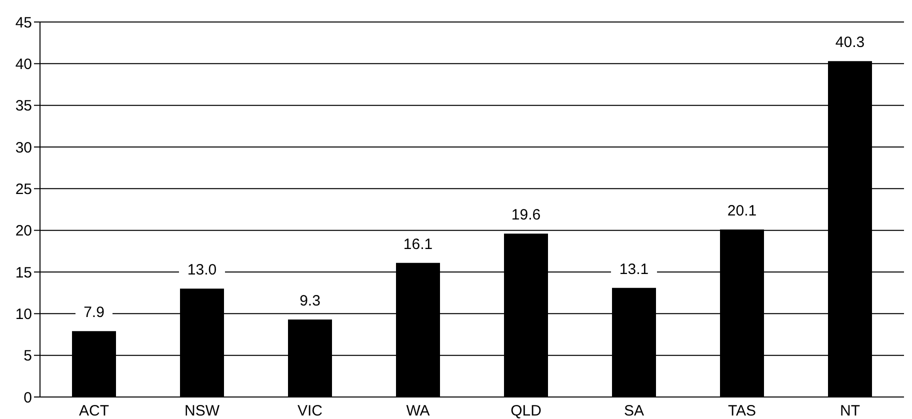 This screenshot has height=419, width=912. I want to click on y-tick-label: 30, so click(23, 147).